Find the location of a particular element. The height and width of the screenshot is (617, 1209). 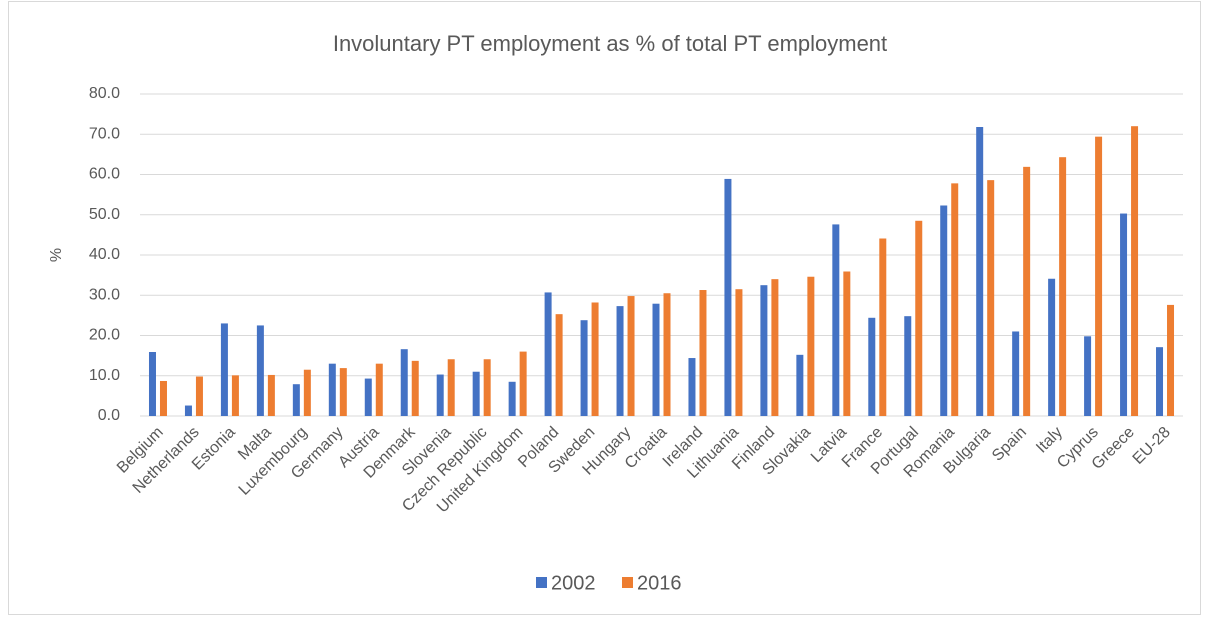

y-tick-label: 0.0 is located at coordinates (109, 415).